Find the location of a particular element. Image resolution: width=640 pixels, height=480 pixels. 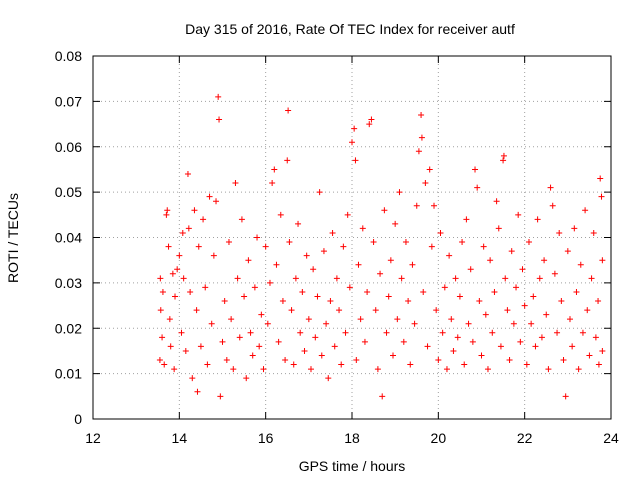

x-tick-label: 18 is located at coordinates (352, 438).